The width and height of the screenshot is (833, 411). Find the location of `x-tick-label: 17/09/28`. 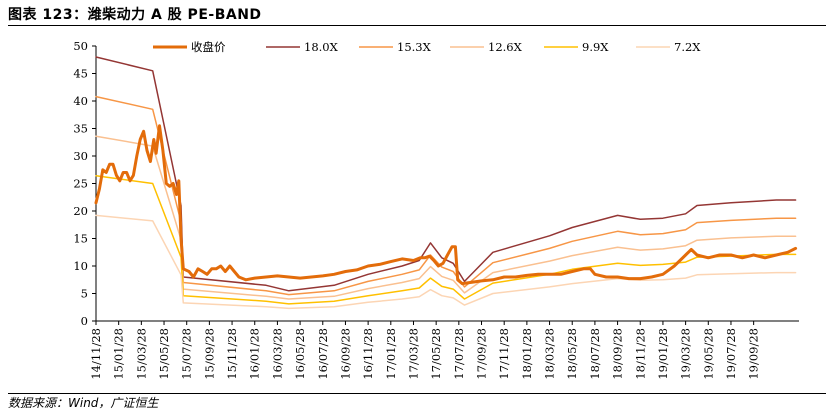

x-tick-label: 17/09/28 is located at coordinates (482, 354).